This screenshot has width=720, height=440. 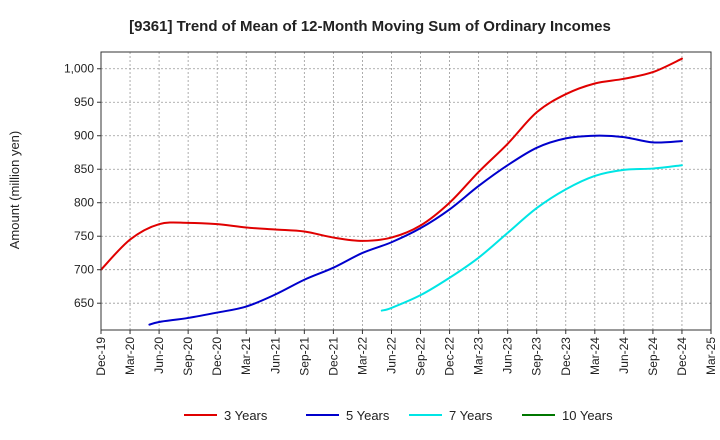 What do you see at coordinates (84, 169) in the screenshot?
I see `y-tick-label: 850` at bounding box center [84, 169].